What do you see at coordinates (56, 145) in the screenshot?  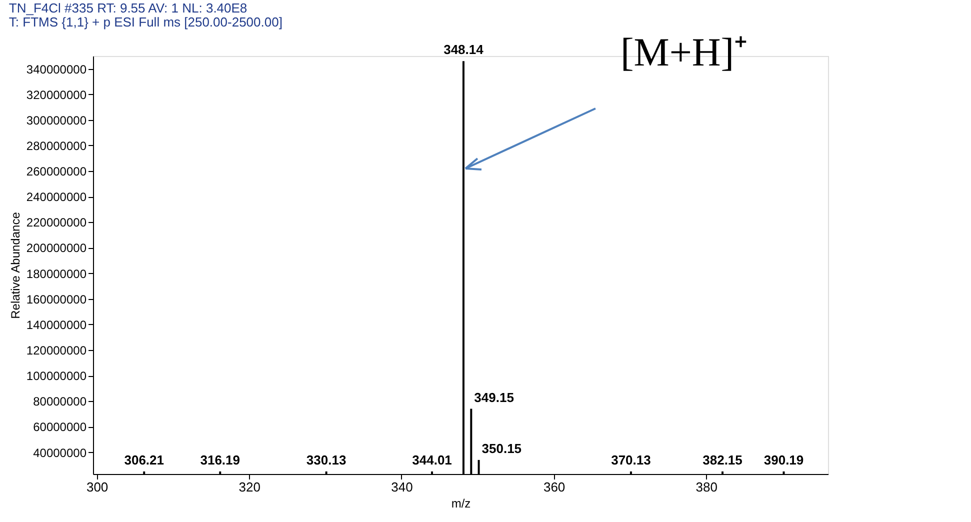 I see `y-tick-label: 280000000` at bounding box center [56, 145].